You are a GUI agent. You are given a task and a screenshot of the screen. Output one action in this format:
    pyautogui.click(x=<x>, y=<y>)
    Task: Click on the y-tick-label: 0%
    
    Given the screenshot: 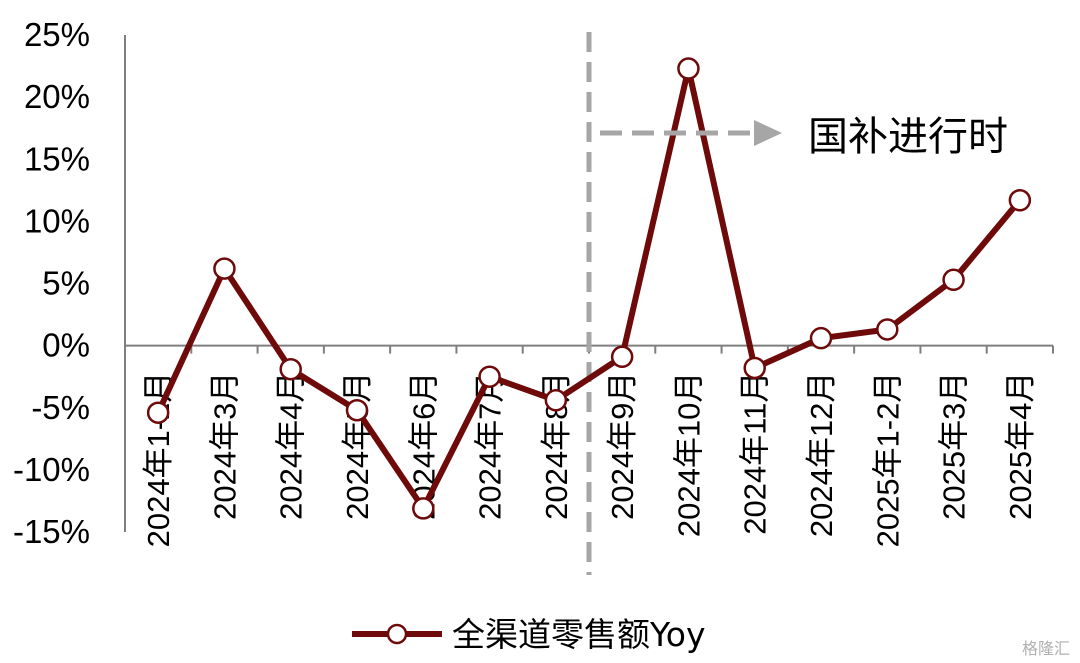 What is the action you would take?
    pyautogui.click(x=66, y=345)
    